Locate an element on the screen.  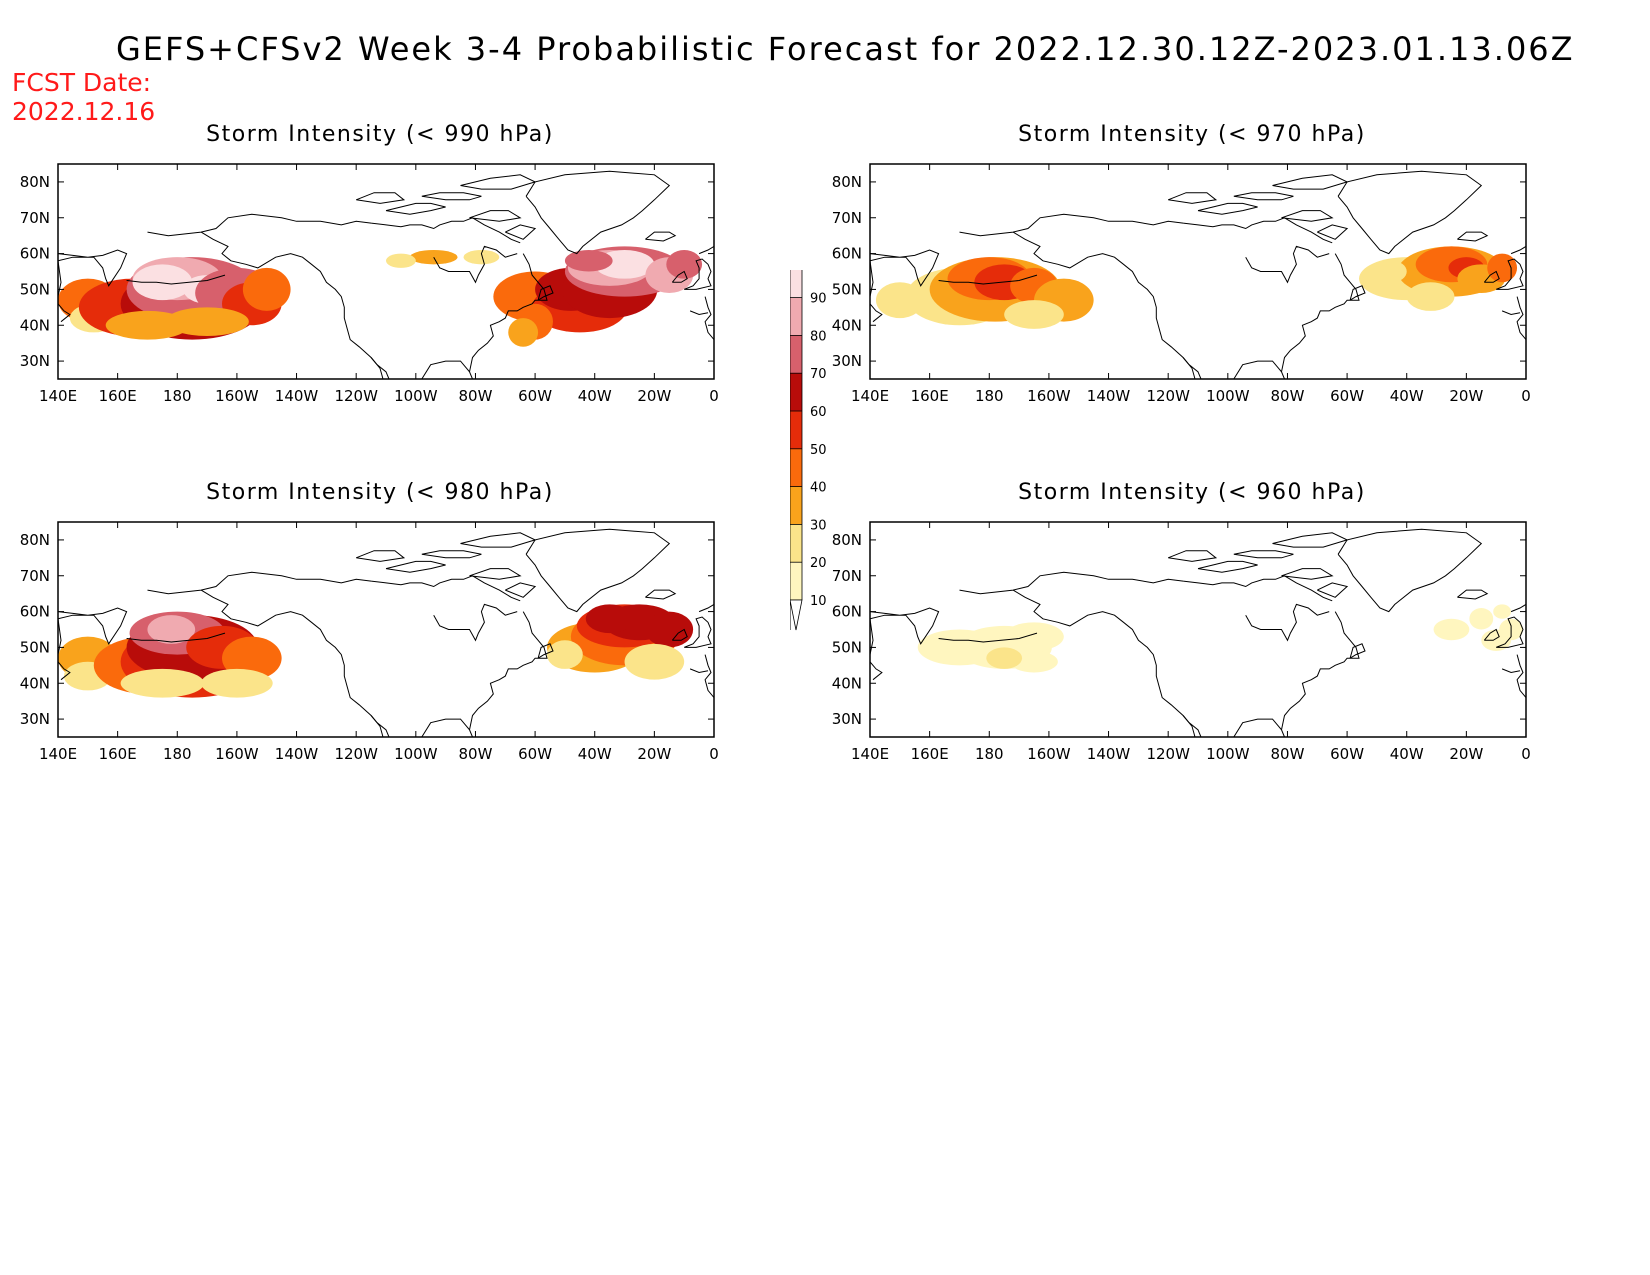
lat-tick-label: 70N is located at coordinates (35, 576).